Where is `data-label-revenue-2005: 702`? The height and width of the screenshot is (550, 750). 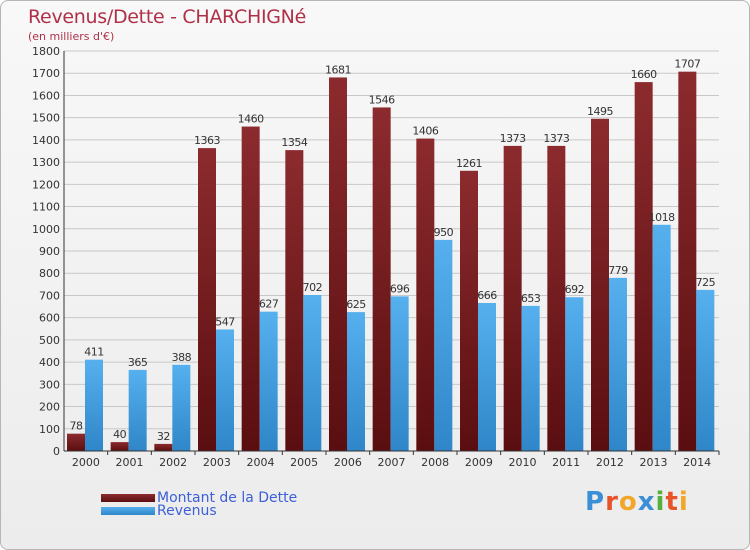
data-label-revenue-2005: 702 is located at coordinates (313, 287).